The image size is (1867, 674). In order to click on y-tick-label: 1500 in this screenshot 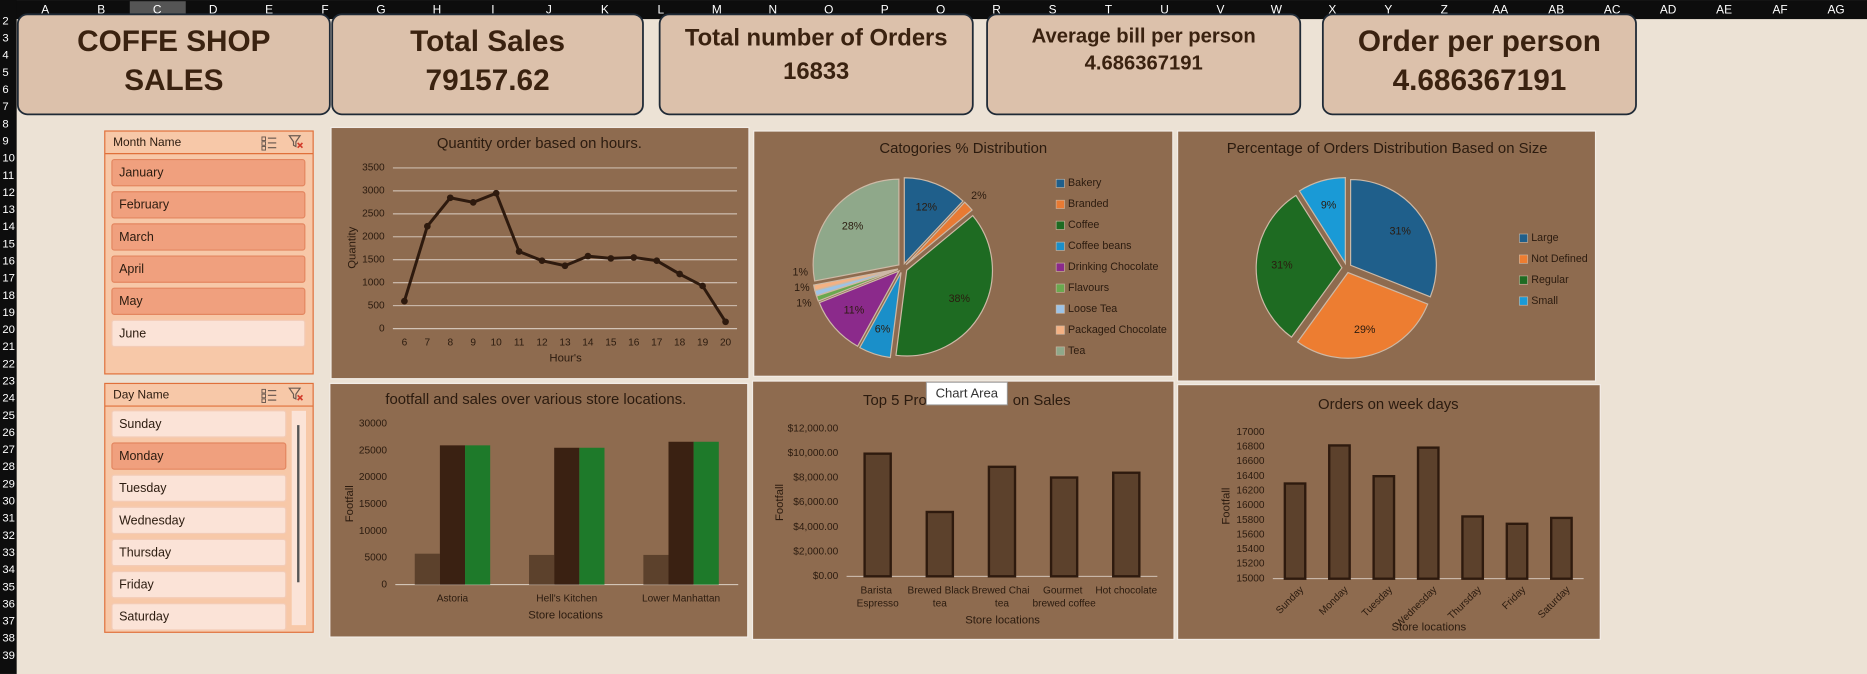, I will do `click(373, 259)`.